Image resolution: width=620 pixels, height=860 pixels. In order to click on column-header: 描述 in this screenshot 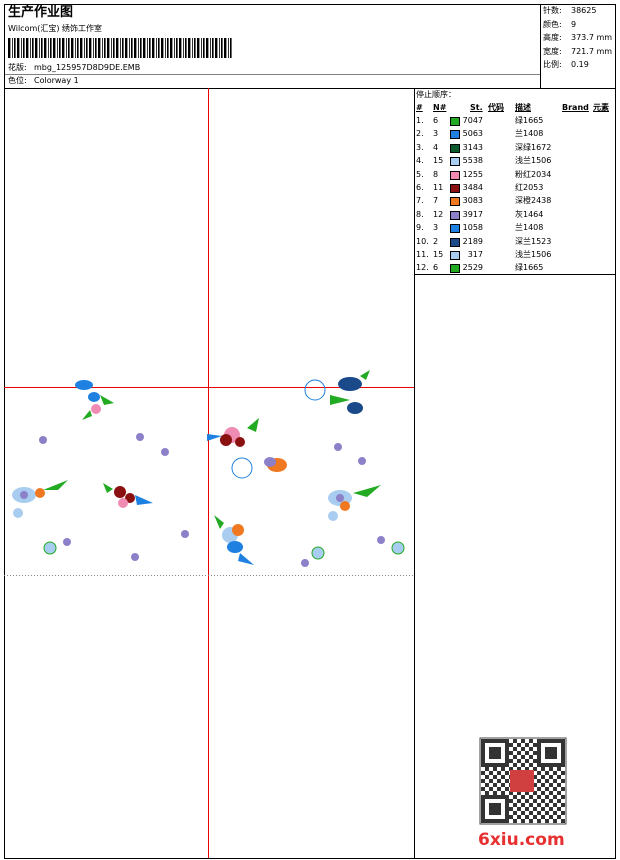, I will do `click(523, 107)`.